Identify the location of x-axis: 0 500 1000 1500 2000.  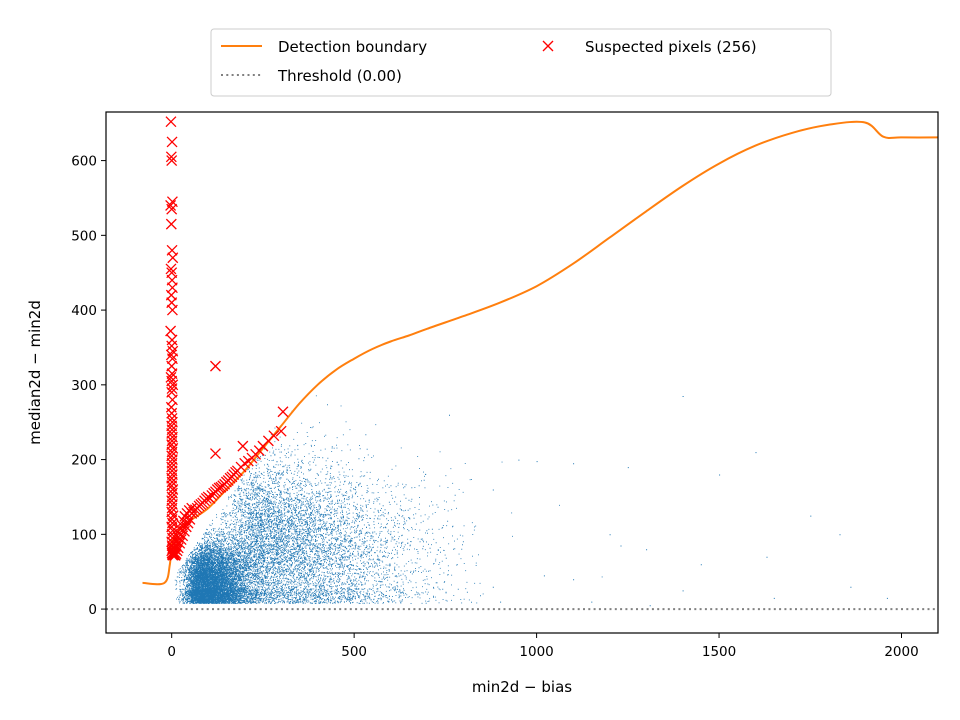
(543, 646).